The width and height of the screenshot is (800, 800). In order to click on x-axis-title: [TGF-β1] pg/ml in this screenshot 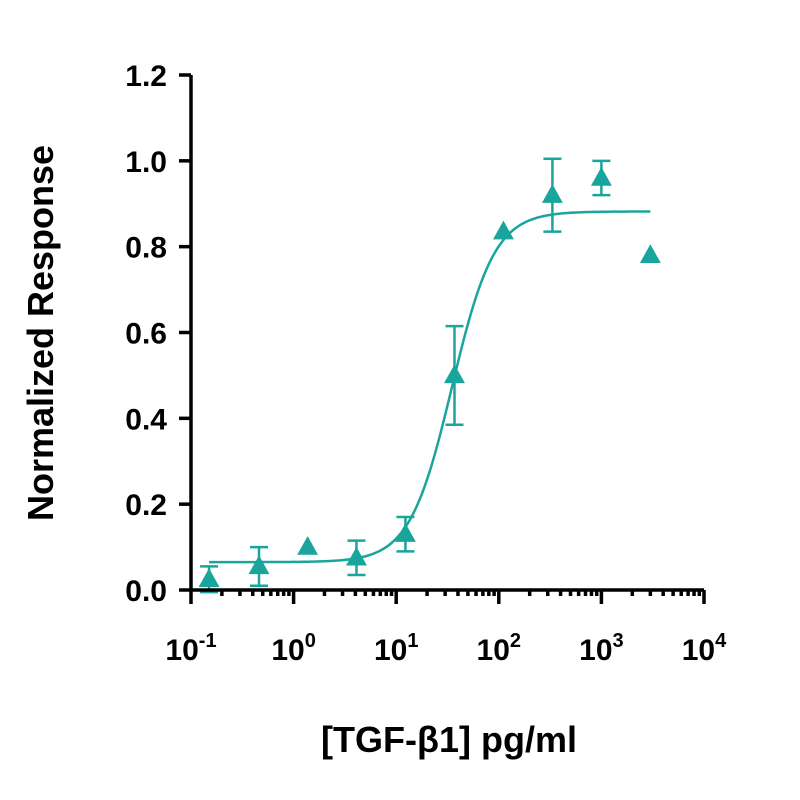, I will do `click(449, 739)`.